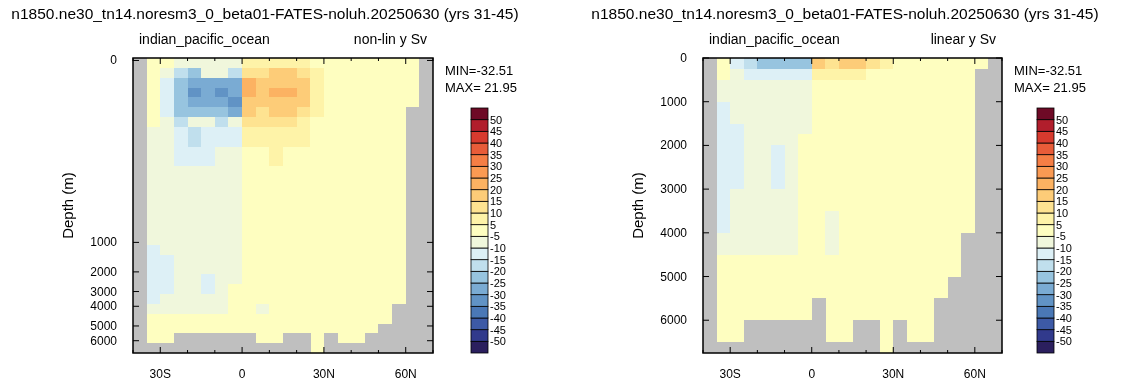 Image resolution: width=1135 pixels, height=388 pixels. Describe the element at coordinates (963, 39) in the screenshot. I see `text: linear y Sv` at that location.